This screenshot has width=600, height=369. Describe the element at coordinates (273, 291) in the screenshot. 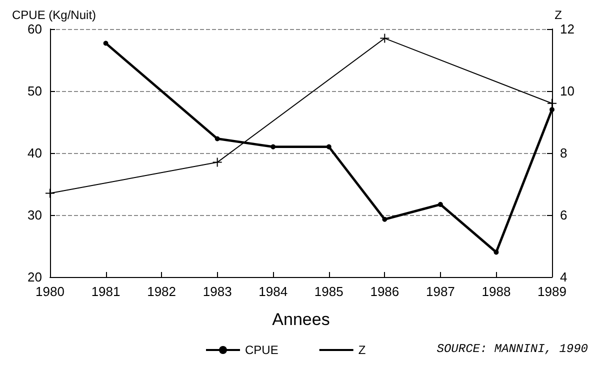

I see `x-tick-label: 1984` at that location.